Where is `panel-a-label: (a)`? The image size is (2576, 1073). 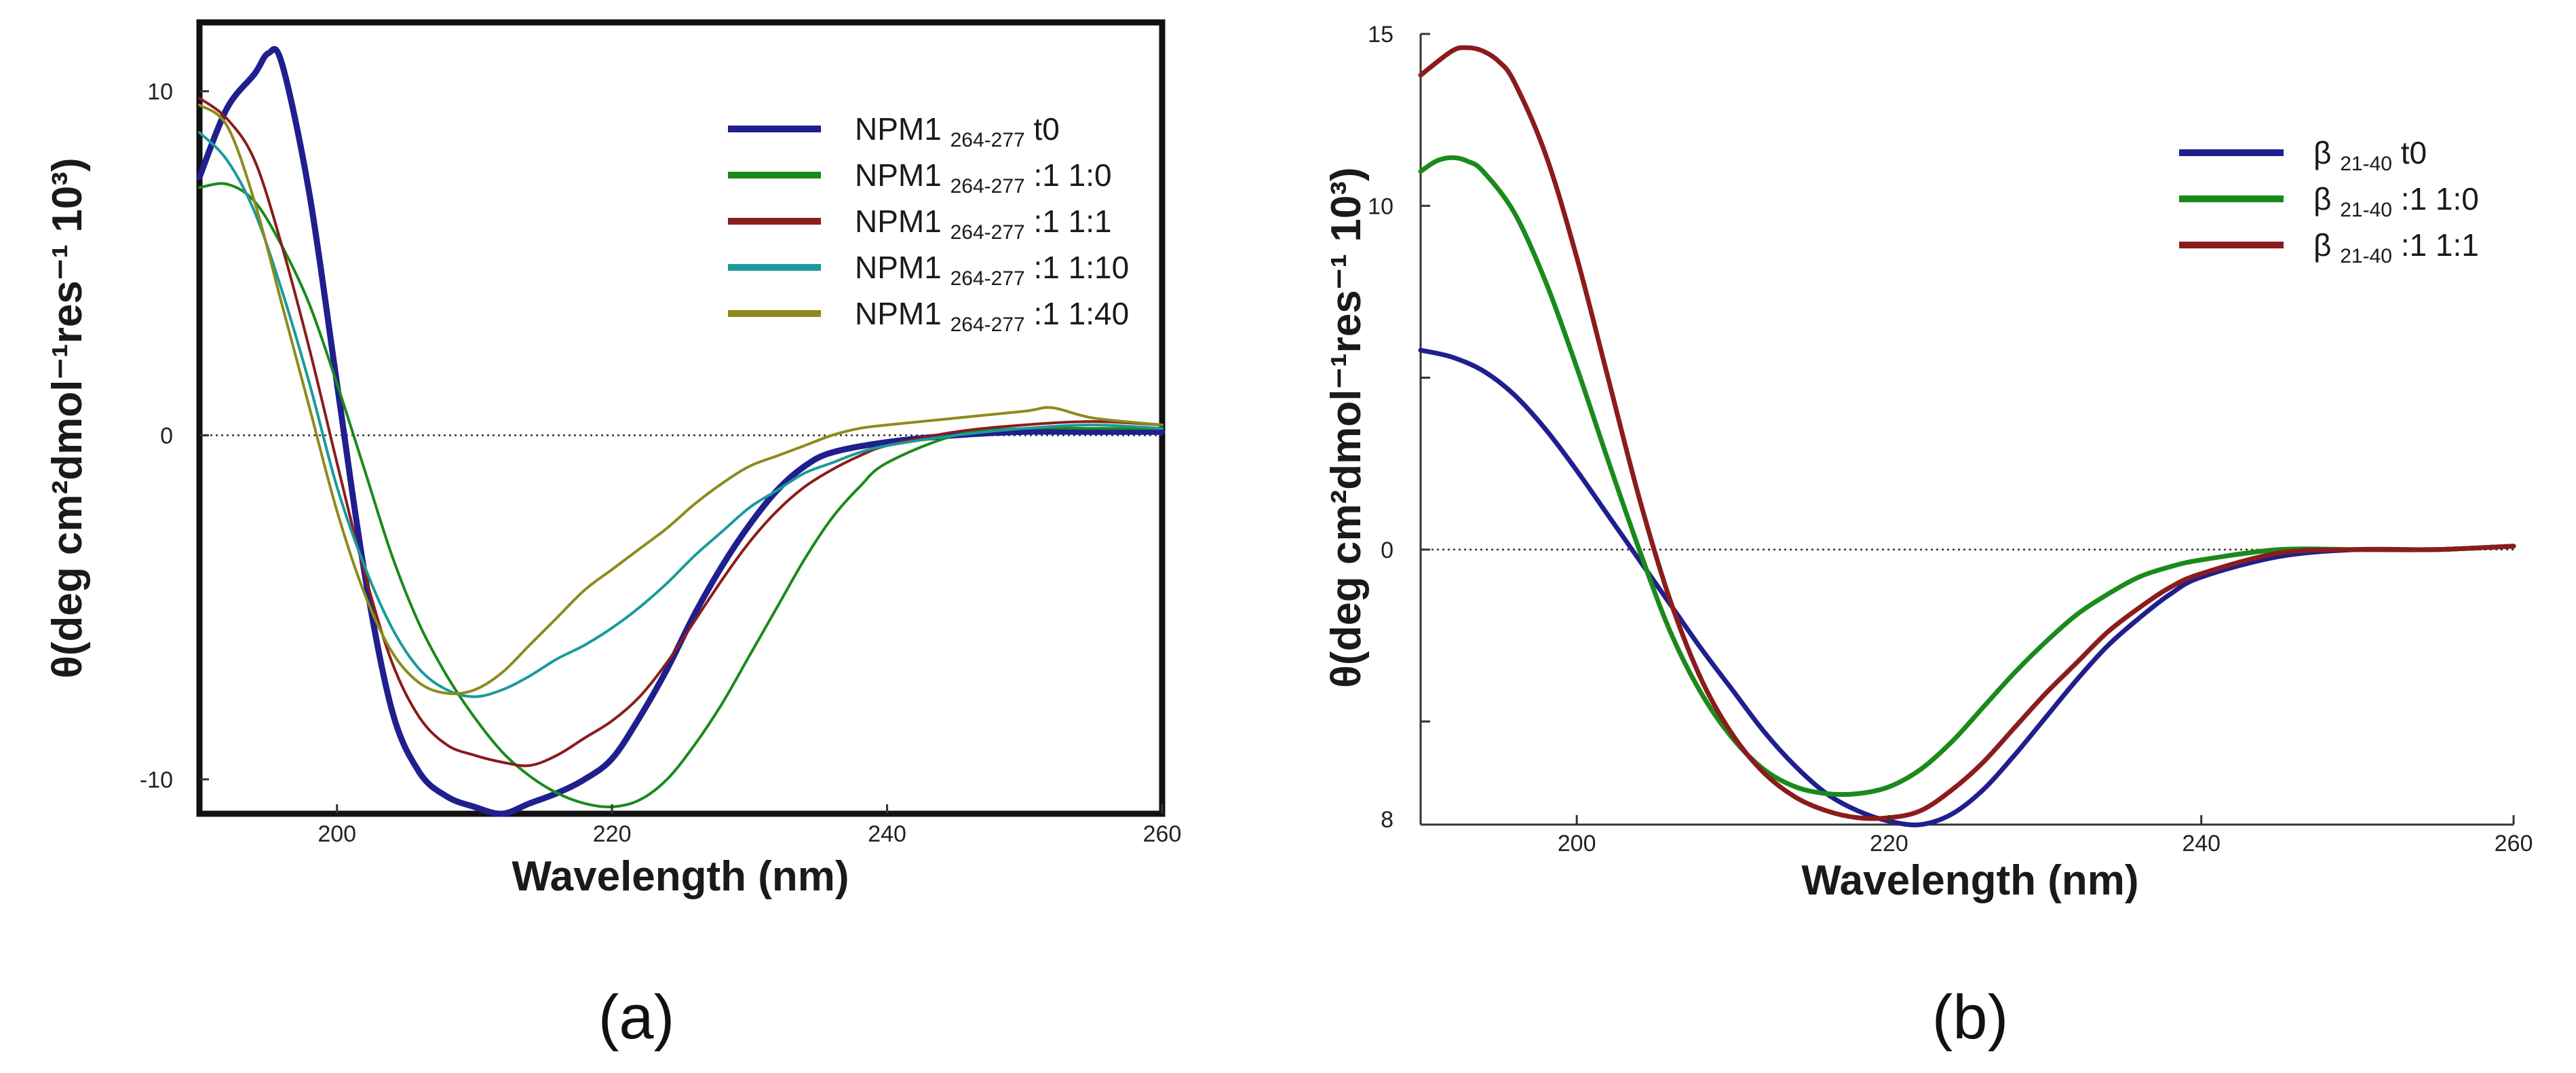
panel-a-label: (a) is located at coordinates (636, 1017).